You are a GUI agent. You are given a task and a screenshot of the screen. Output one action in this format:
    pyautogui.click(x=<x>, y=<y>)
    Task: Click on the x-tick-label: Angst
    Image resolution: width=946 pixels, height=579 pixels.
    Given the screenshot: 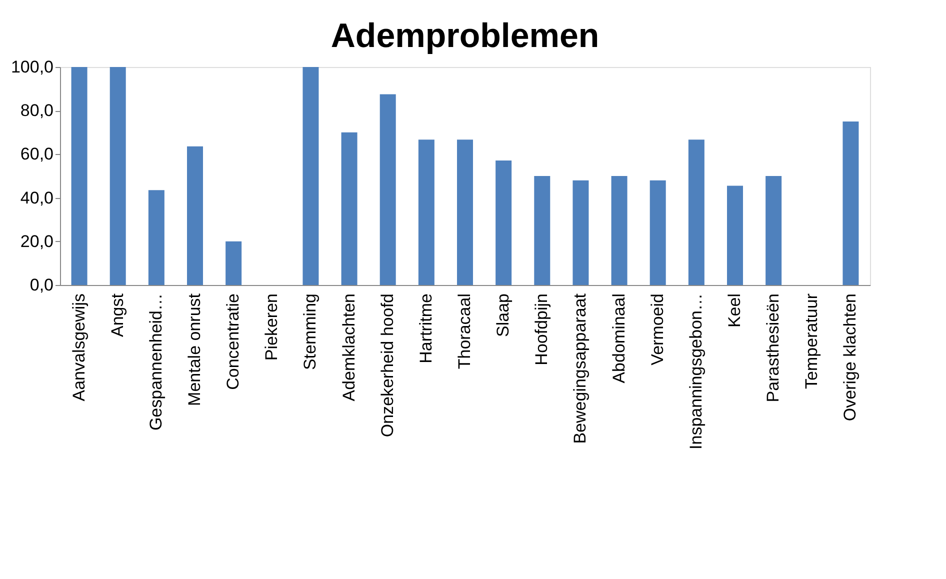 What is the action you would take?
    pyautogui.click(x=117, y=315)
    